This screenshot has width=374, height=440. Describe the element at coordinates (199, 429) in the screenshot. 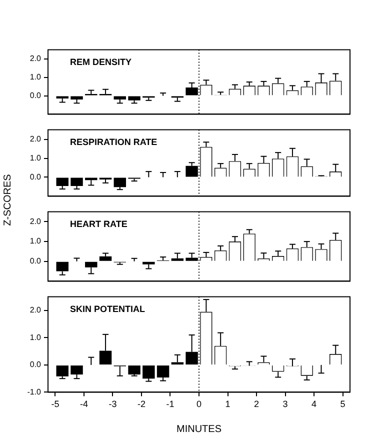

I see `x-axis-title: MINUTES` at that location.